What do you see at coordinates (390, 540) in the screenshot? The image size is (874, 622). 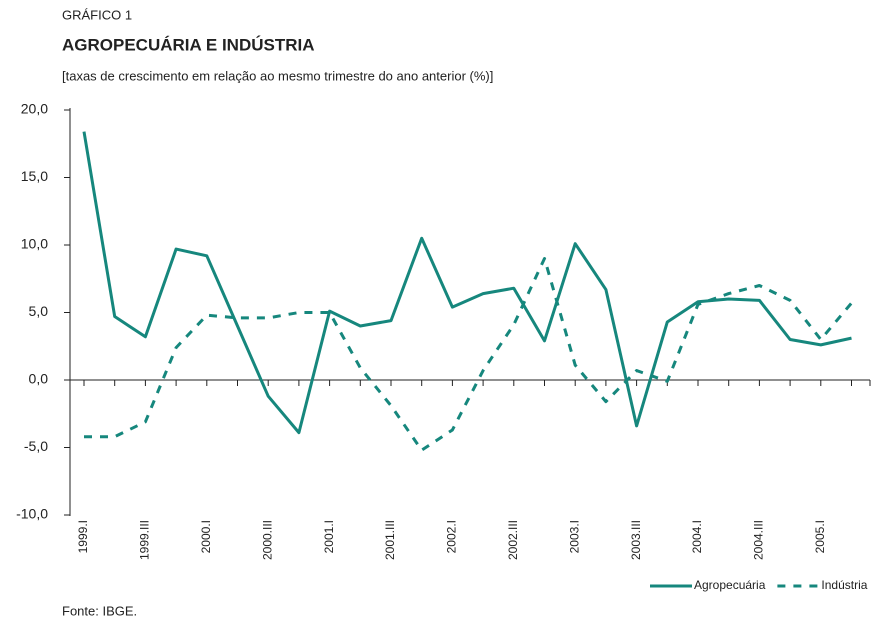 I see `x-tick-label: 2001.III` at bounding box center [390, 540].